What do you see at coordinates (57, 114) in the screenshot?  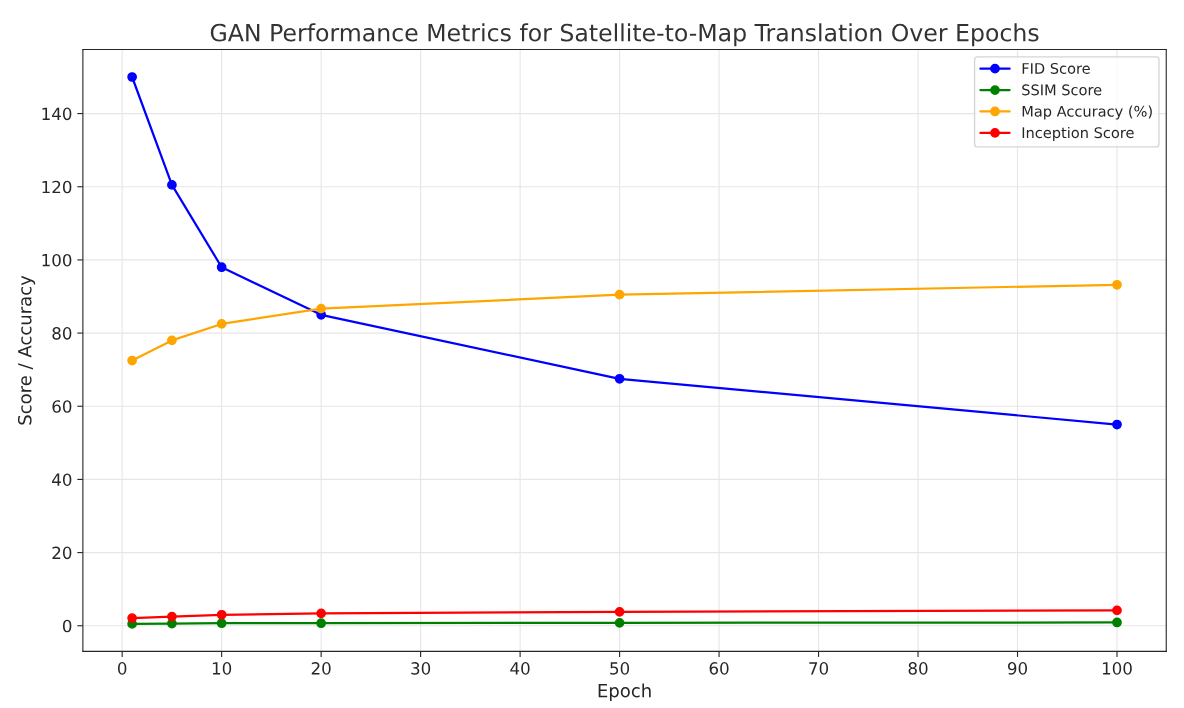 I see `y-tick-label: 140` at bounding box center [57, 114].